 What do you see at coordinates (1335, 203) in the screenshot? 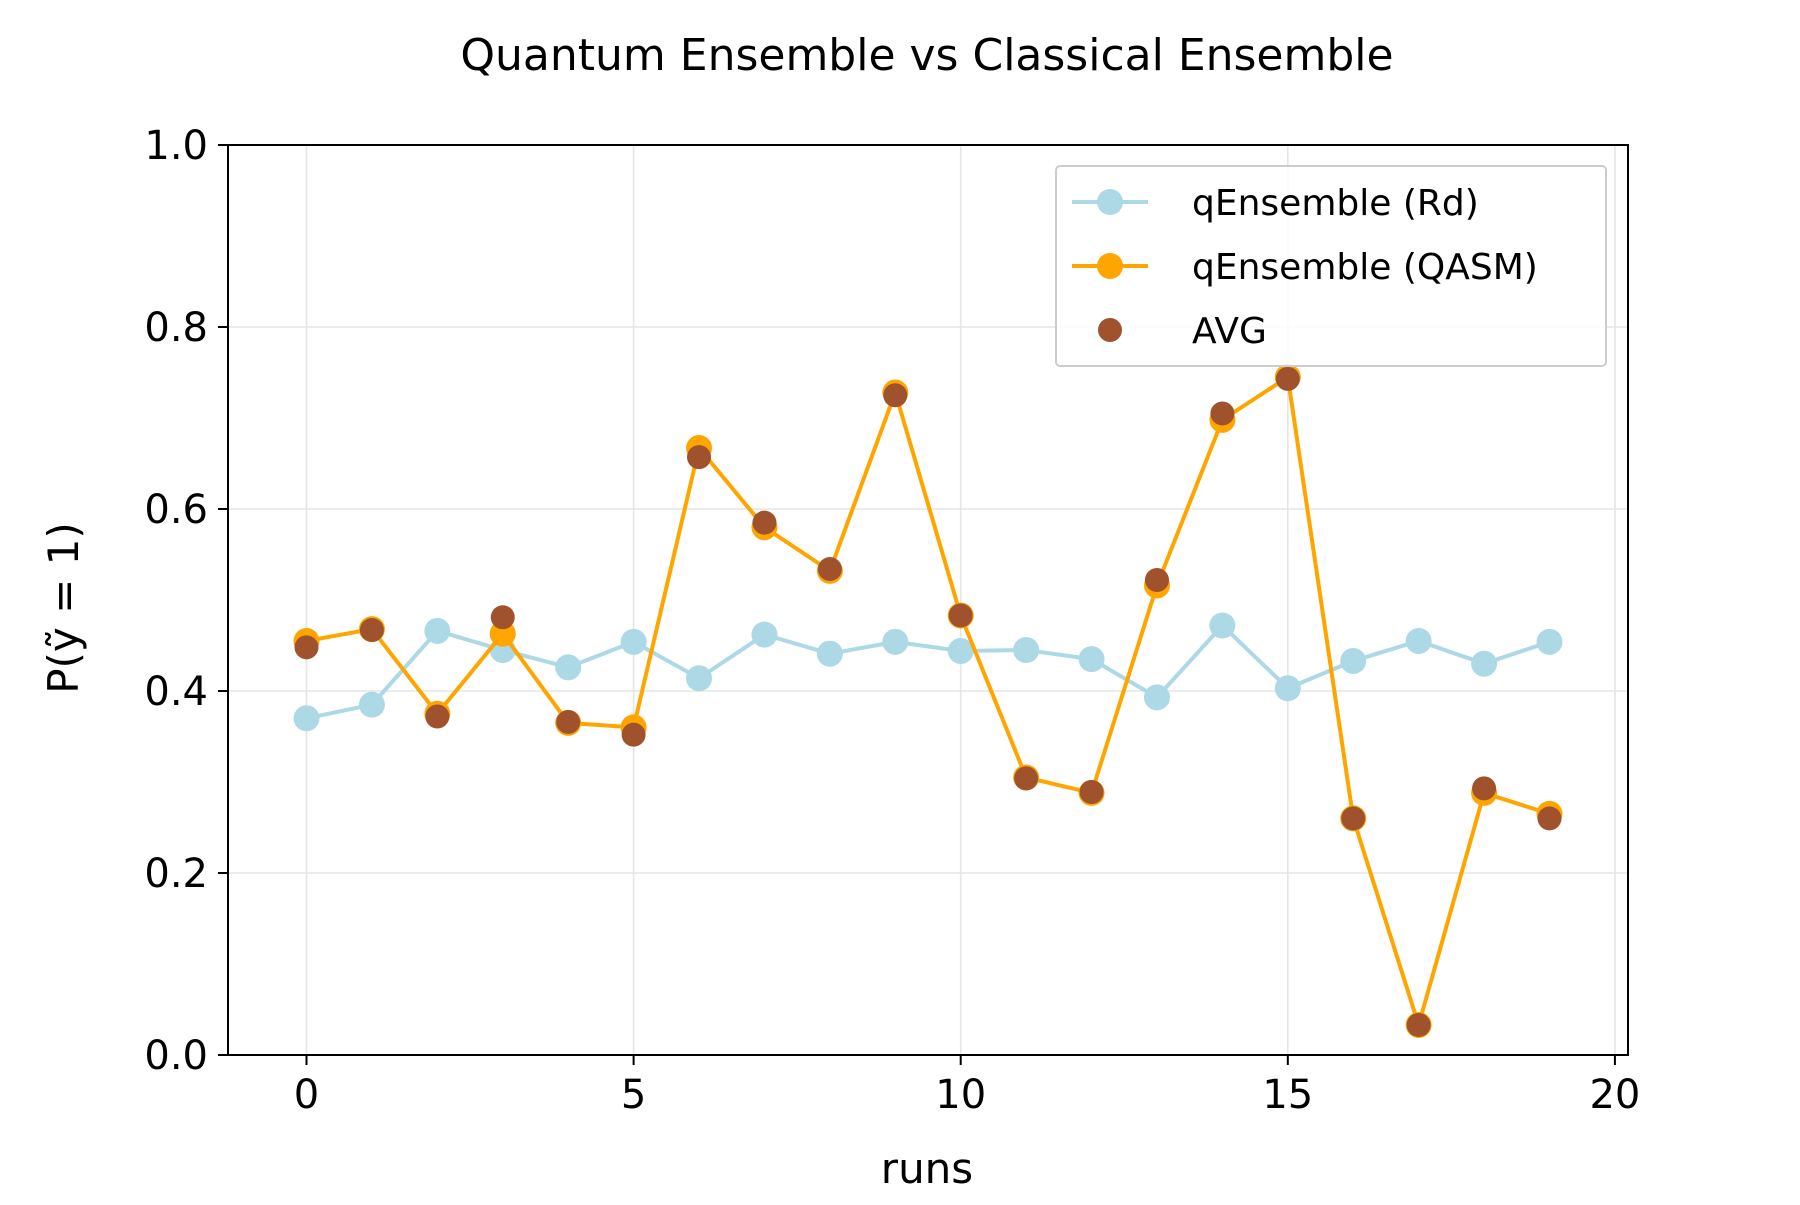
I see `legend-label: qEnsemble (Rd)` at bounding box center [1335, 203].